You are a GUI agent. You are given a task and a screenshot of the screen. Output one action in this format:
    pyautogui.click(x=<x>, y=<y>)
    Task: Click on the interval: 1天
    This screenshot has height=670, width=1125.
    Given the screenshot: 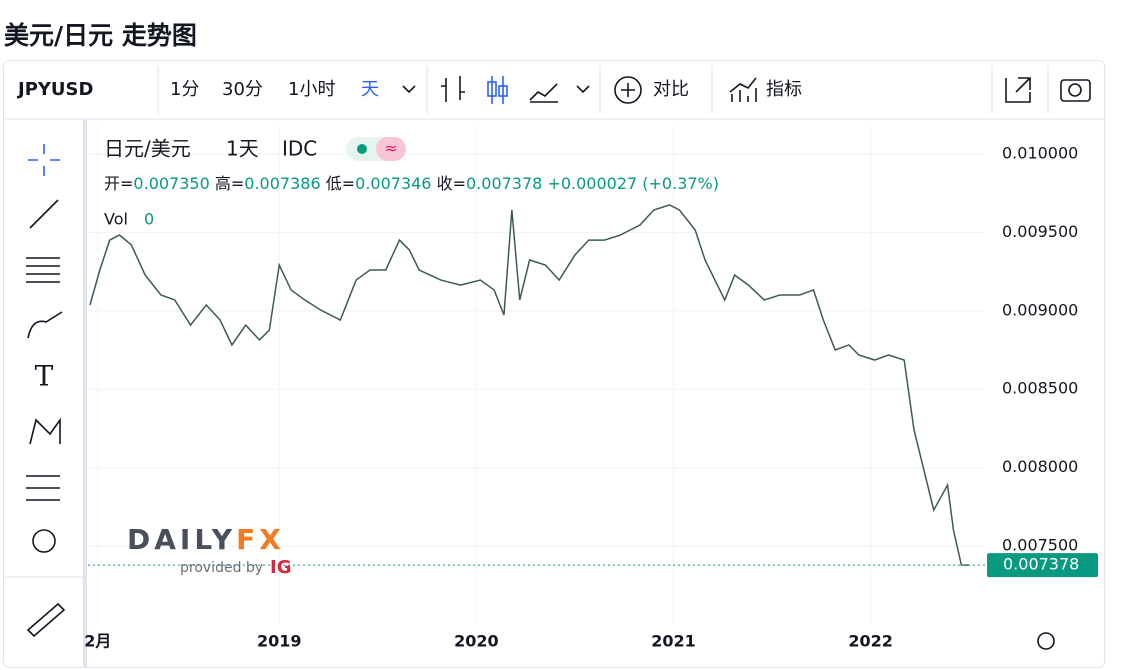 What is the action you would take?
    pyautogui.click(x=242, y=149)
    